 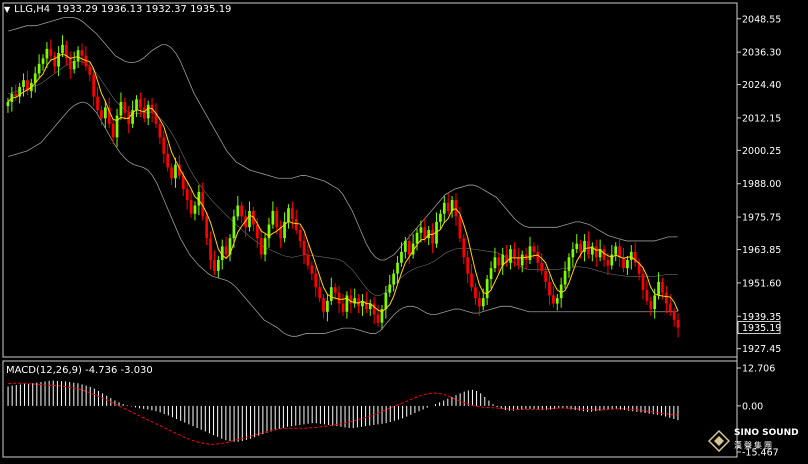 What do you see at coordinates (761, 184) in the screenshot?
I see `price-tick-label: 1988.00` at bounding box center [761, 184].